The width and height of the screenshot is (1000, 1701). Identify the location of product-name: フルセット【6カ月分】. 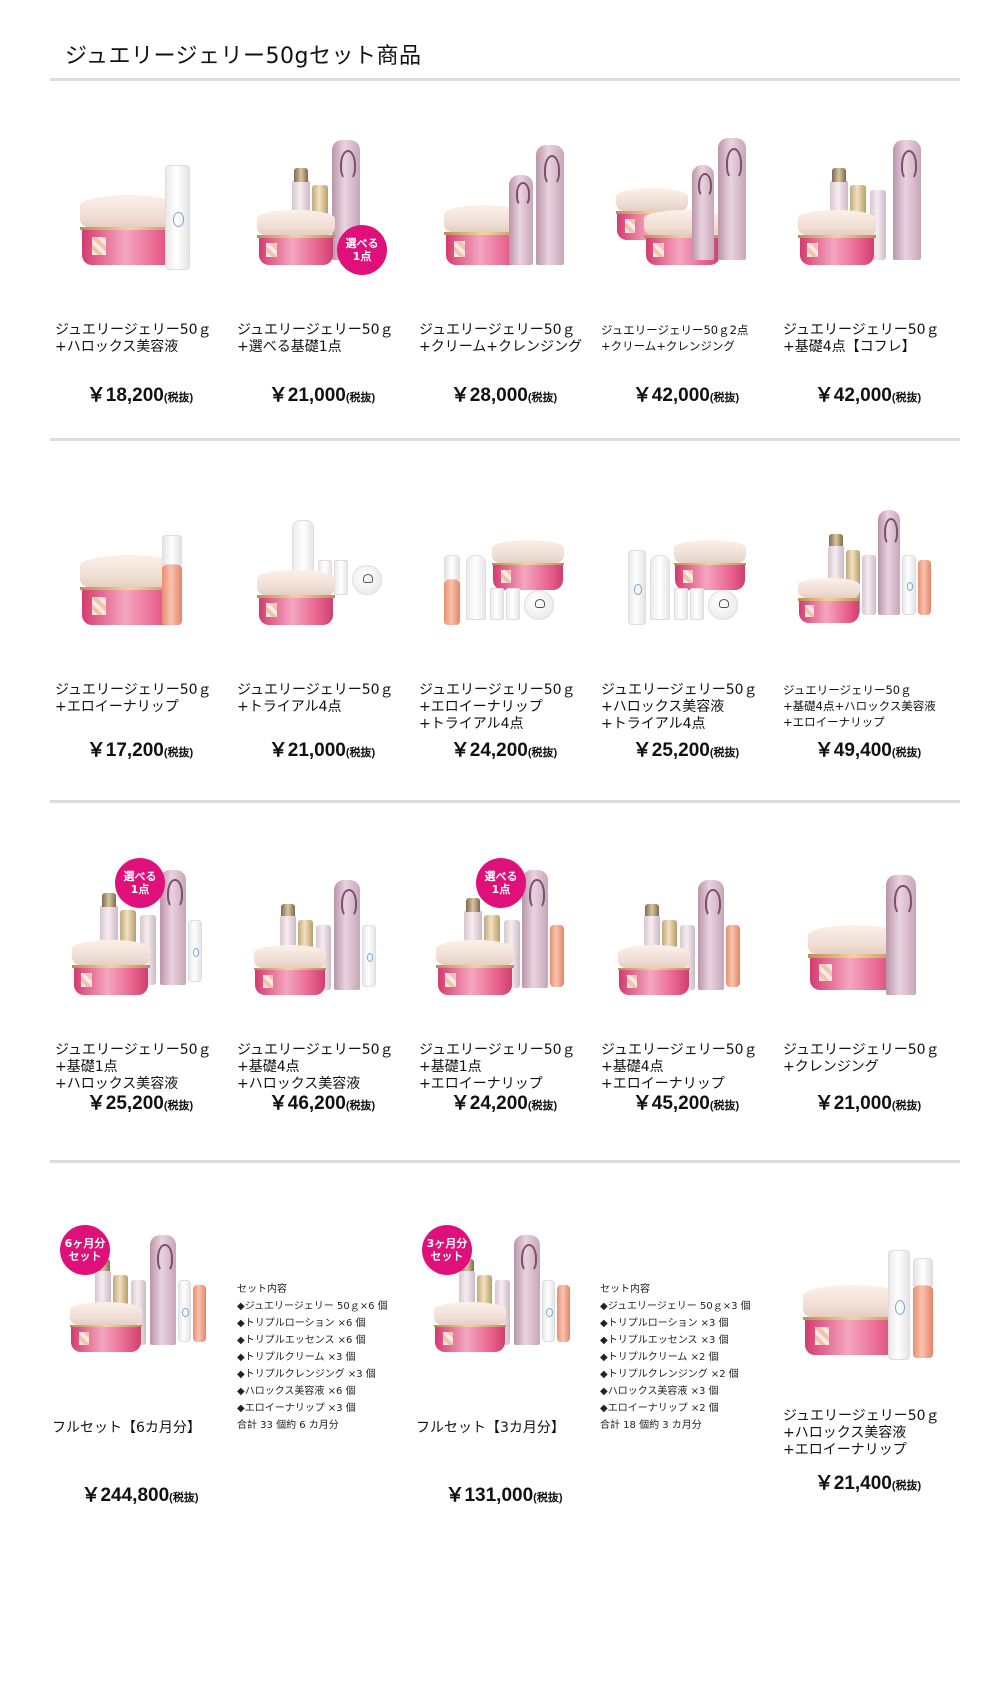
(126, 1428).